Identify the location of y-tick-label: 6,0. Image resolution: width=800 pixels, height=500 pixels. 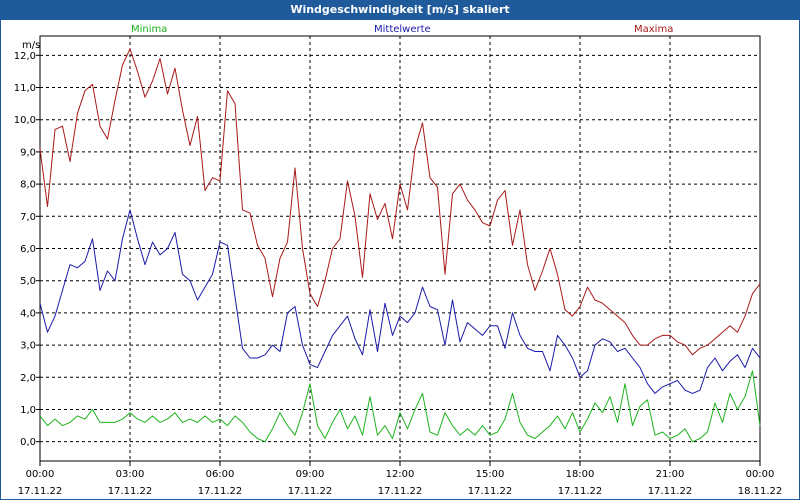
(28, 249).